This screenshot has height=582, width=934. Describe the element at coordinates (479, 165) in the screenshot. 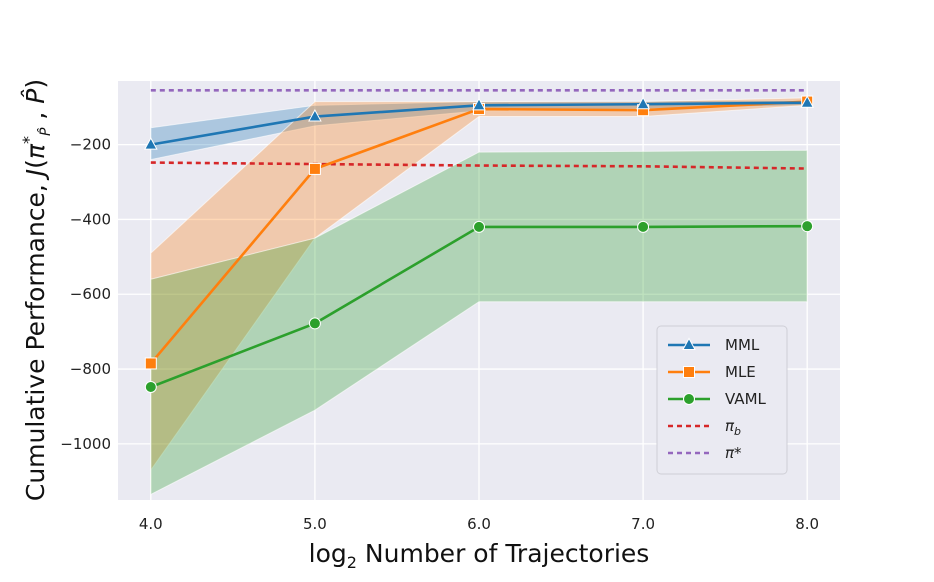

I see `series-line-pi-b` at that location.